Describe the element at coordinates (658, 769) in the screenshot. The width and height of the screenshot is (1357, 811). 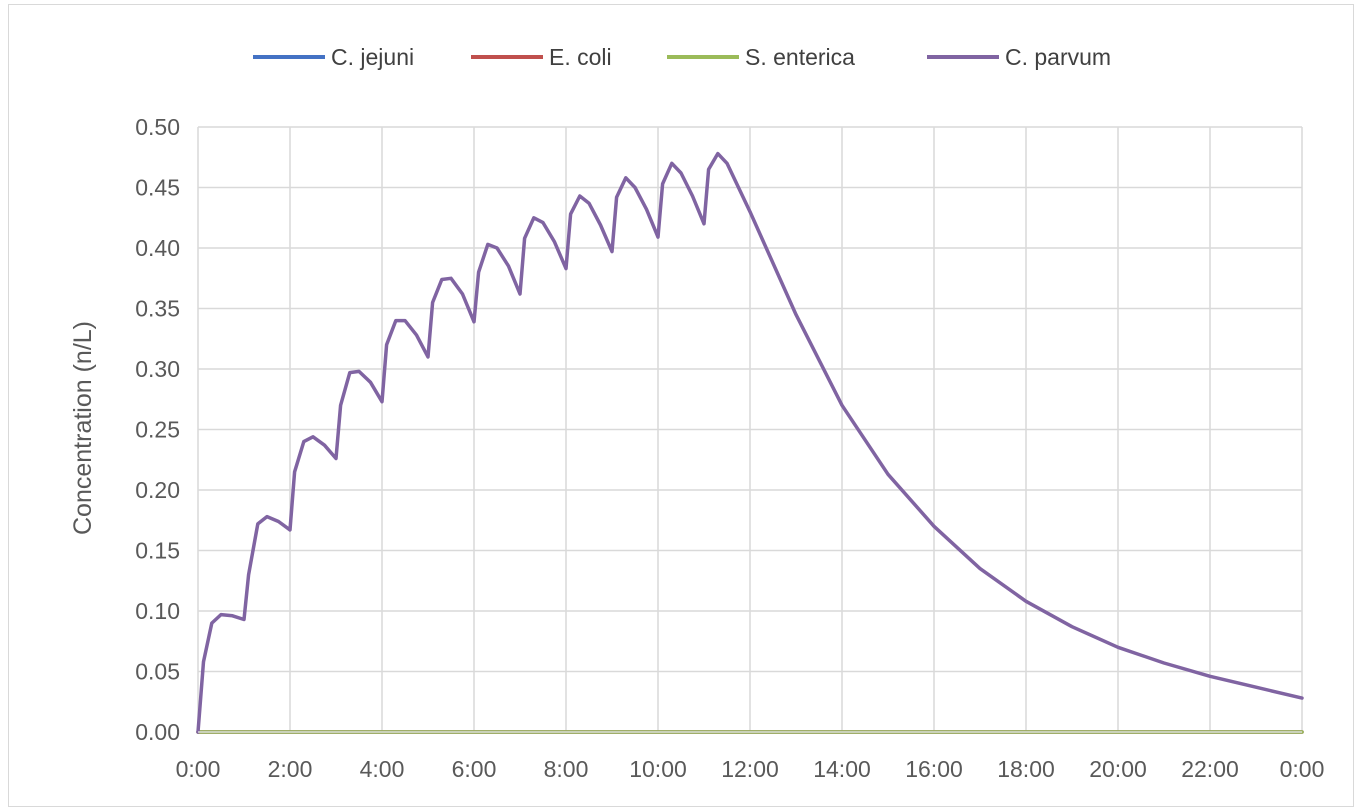
I see `x-tick-label: 10:00` at that location.